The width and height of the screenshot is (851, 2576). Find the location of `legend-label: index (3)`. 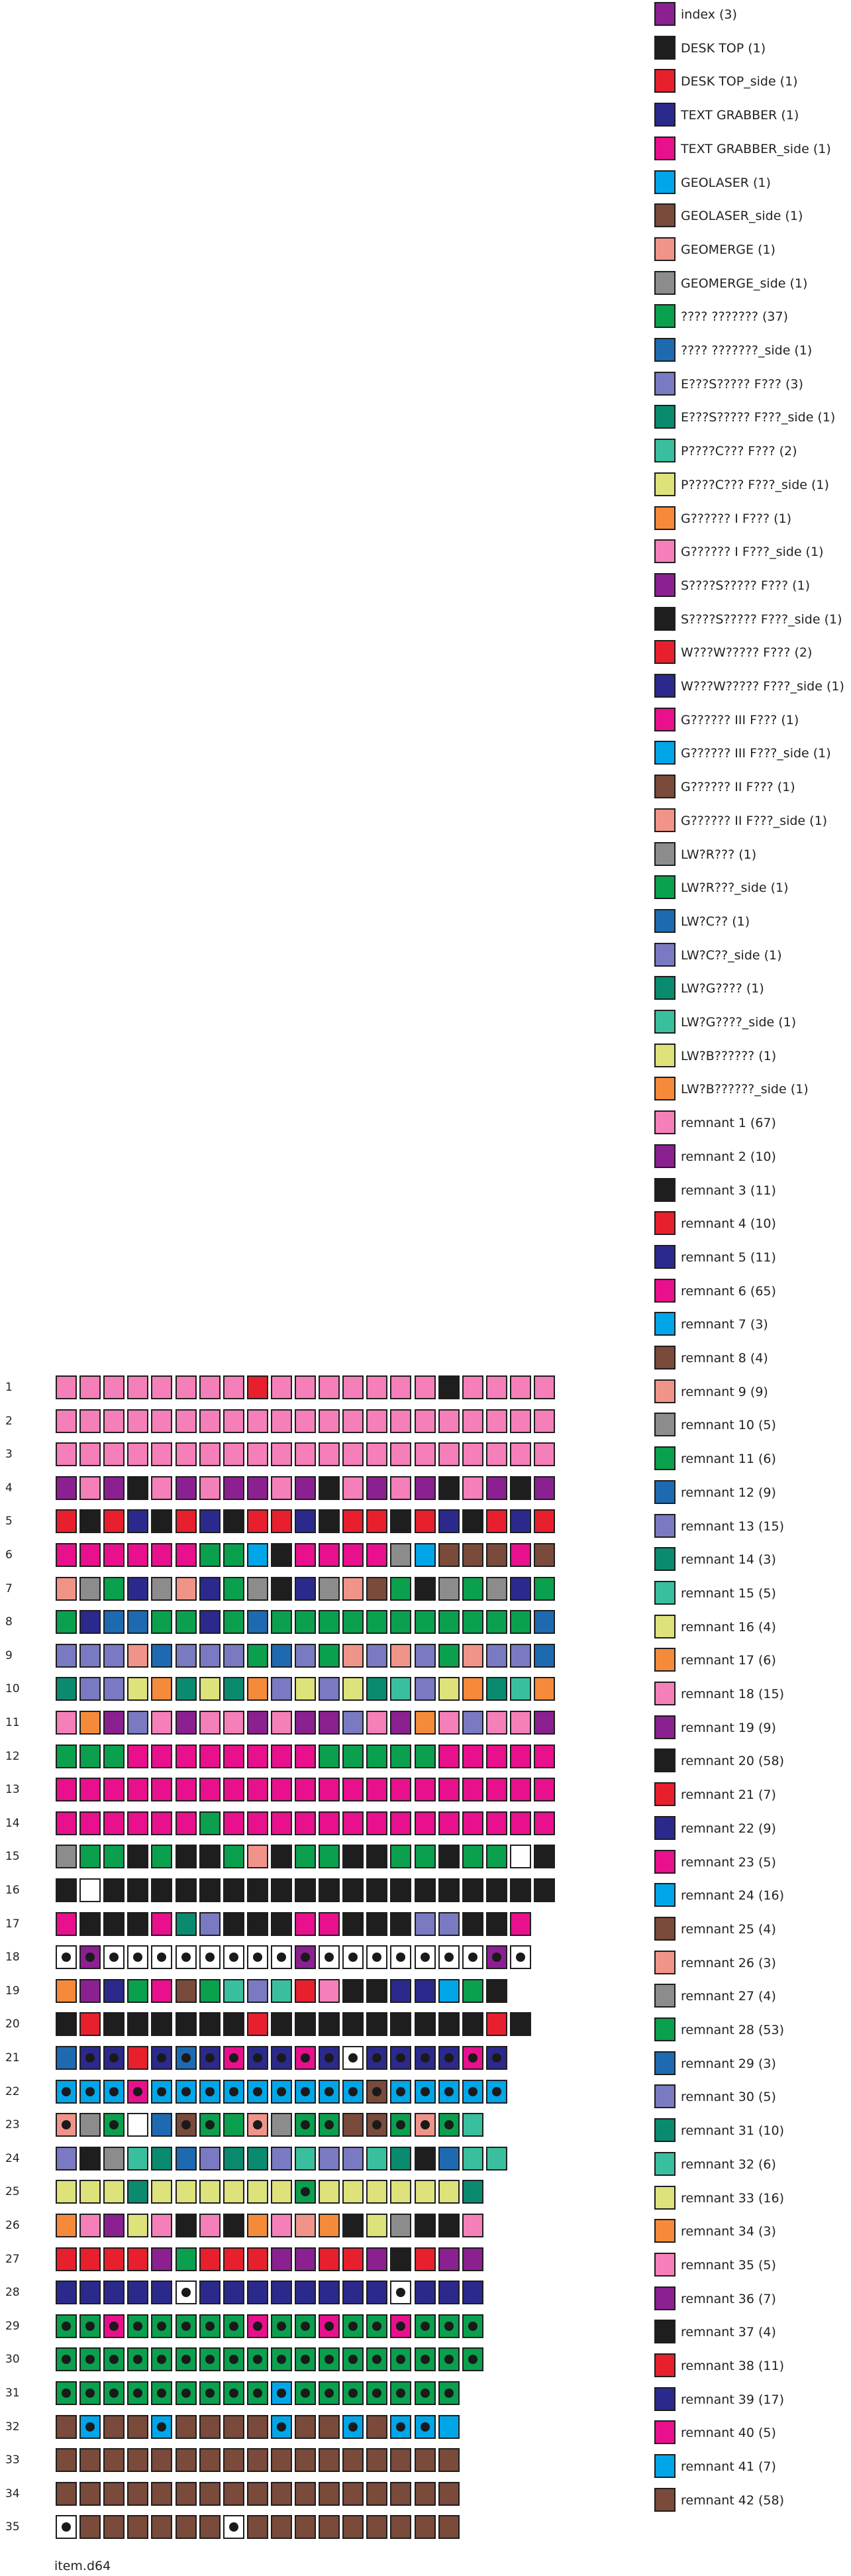

legend-label: index (3) is located at coordinates (709, 14).